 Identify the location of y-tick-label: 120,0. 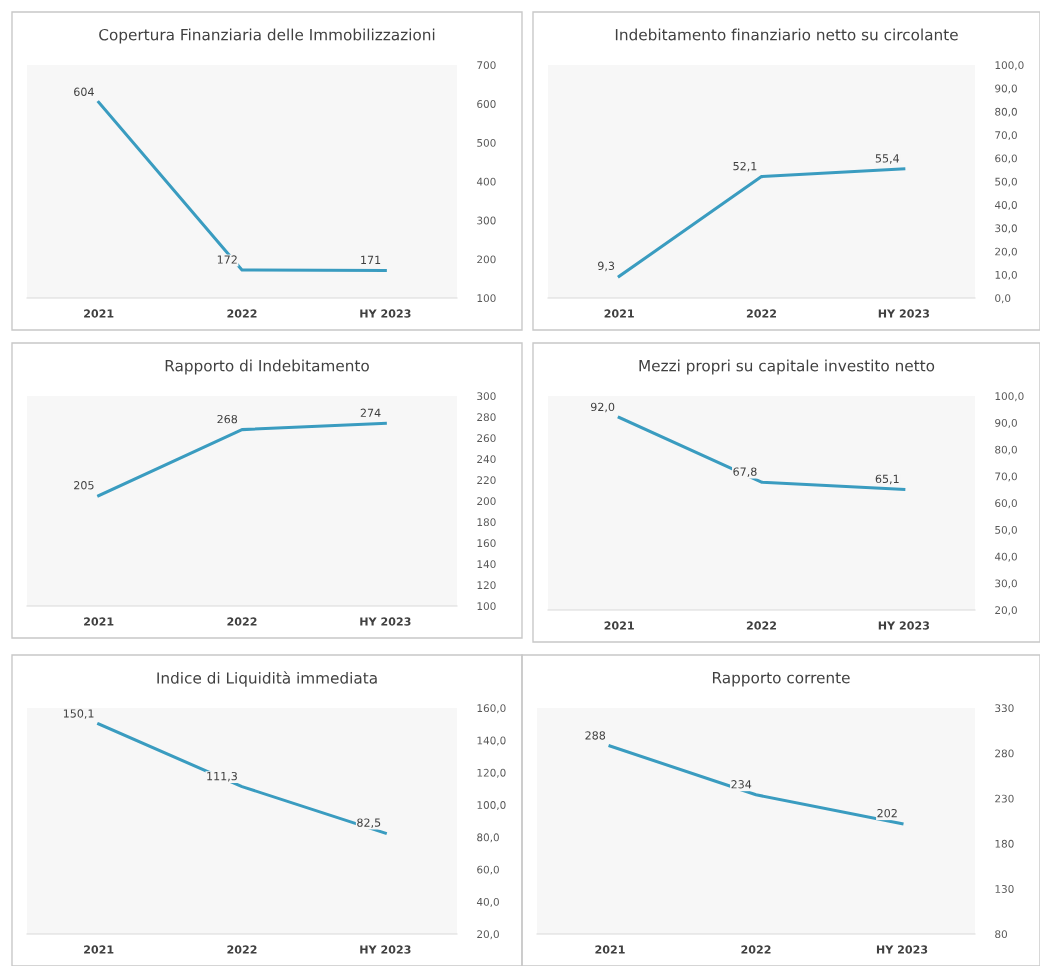
(491, 773).